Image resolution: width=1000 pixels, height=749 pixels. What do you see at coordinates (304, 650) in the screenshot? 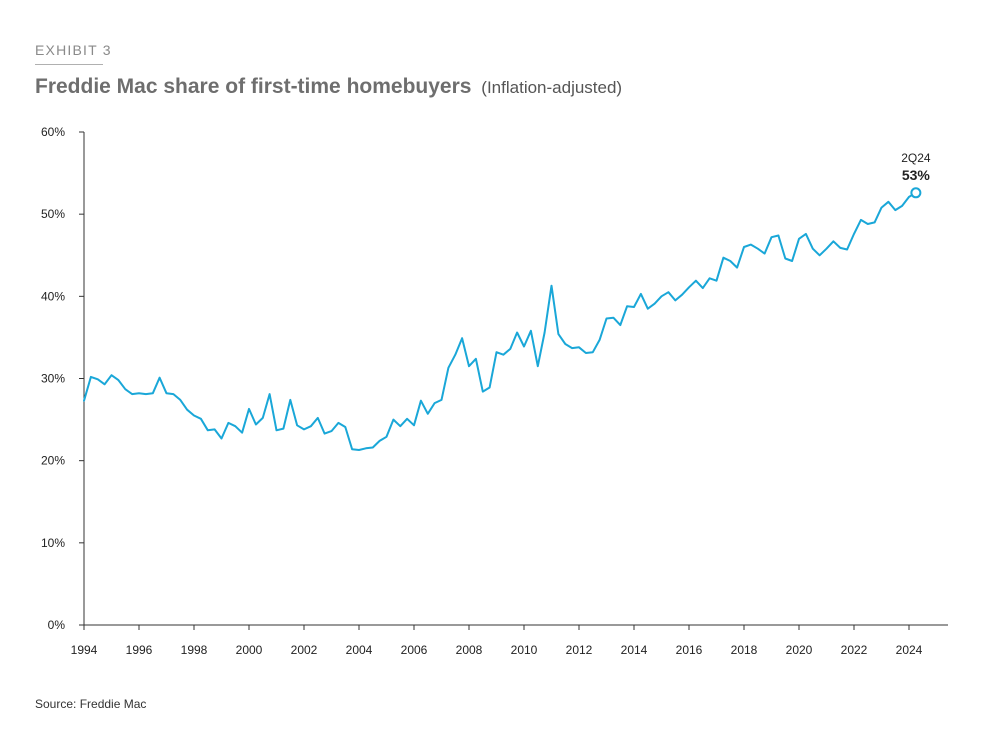
I see `x-tick-label: 2002` at bounding box center [304, 650].